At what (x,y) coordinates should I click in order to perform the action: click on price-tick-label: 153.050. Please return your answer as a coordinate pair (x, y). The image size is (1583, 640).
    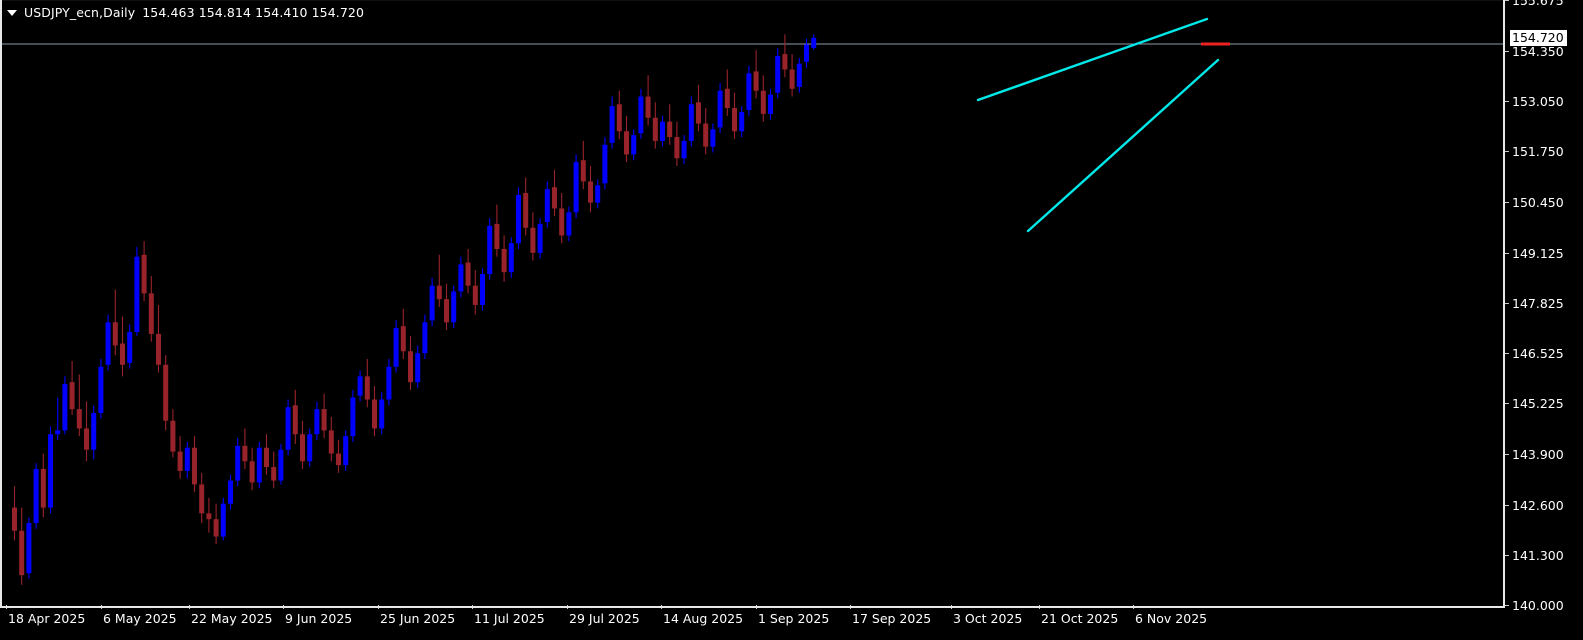
    Looking at the image, I should click on (1538, 102).